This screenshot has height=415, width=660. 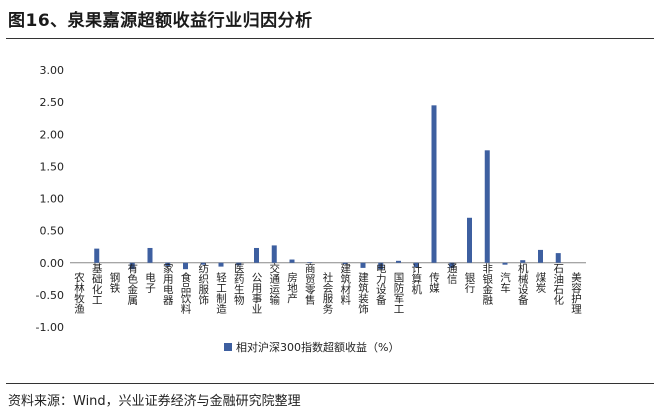 What do you see at coordinates (416, 278) in the screenshot?
I see `x-tick-label: 计算机` at bounding box center [416, 278].